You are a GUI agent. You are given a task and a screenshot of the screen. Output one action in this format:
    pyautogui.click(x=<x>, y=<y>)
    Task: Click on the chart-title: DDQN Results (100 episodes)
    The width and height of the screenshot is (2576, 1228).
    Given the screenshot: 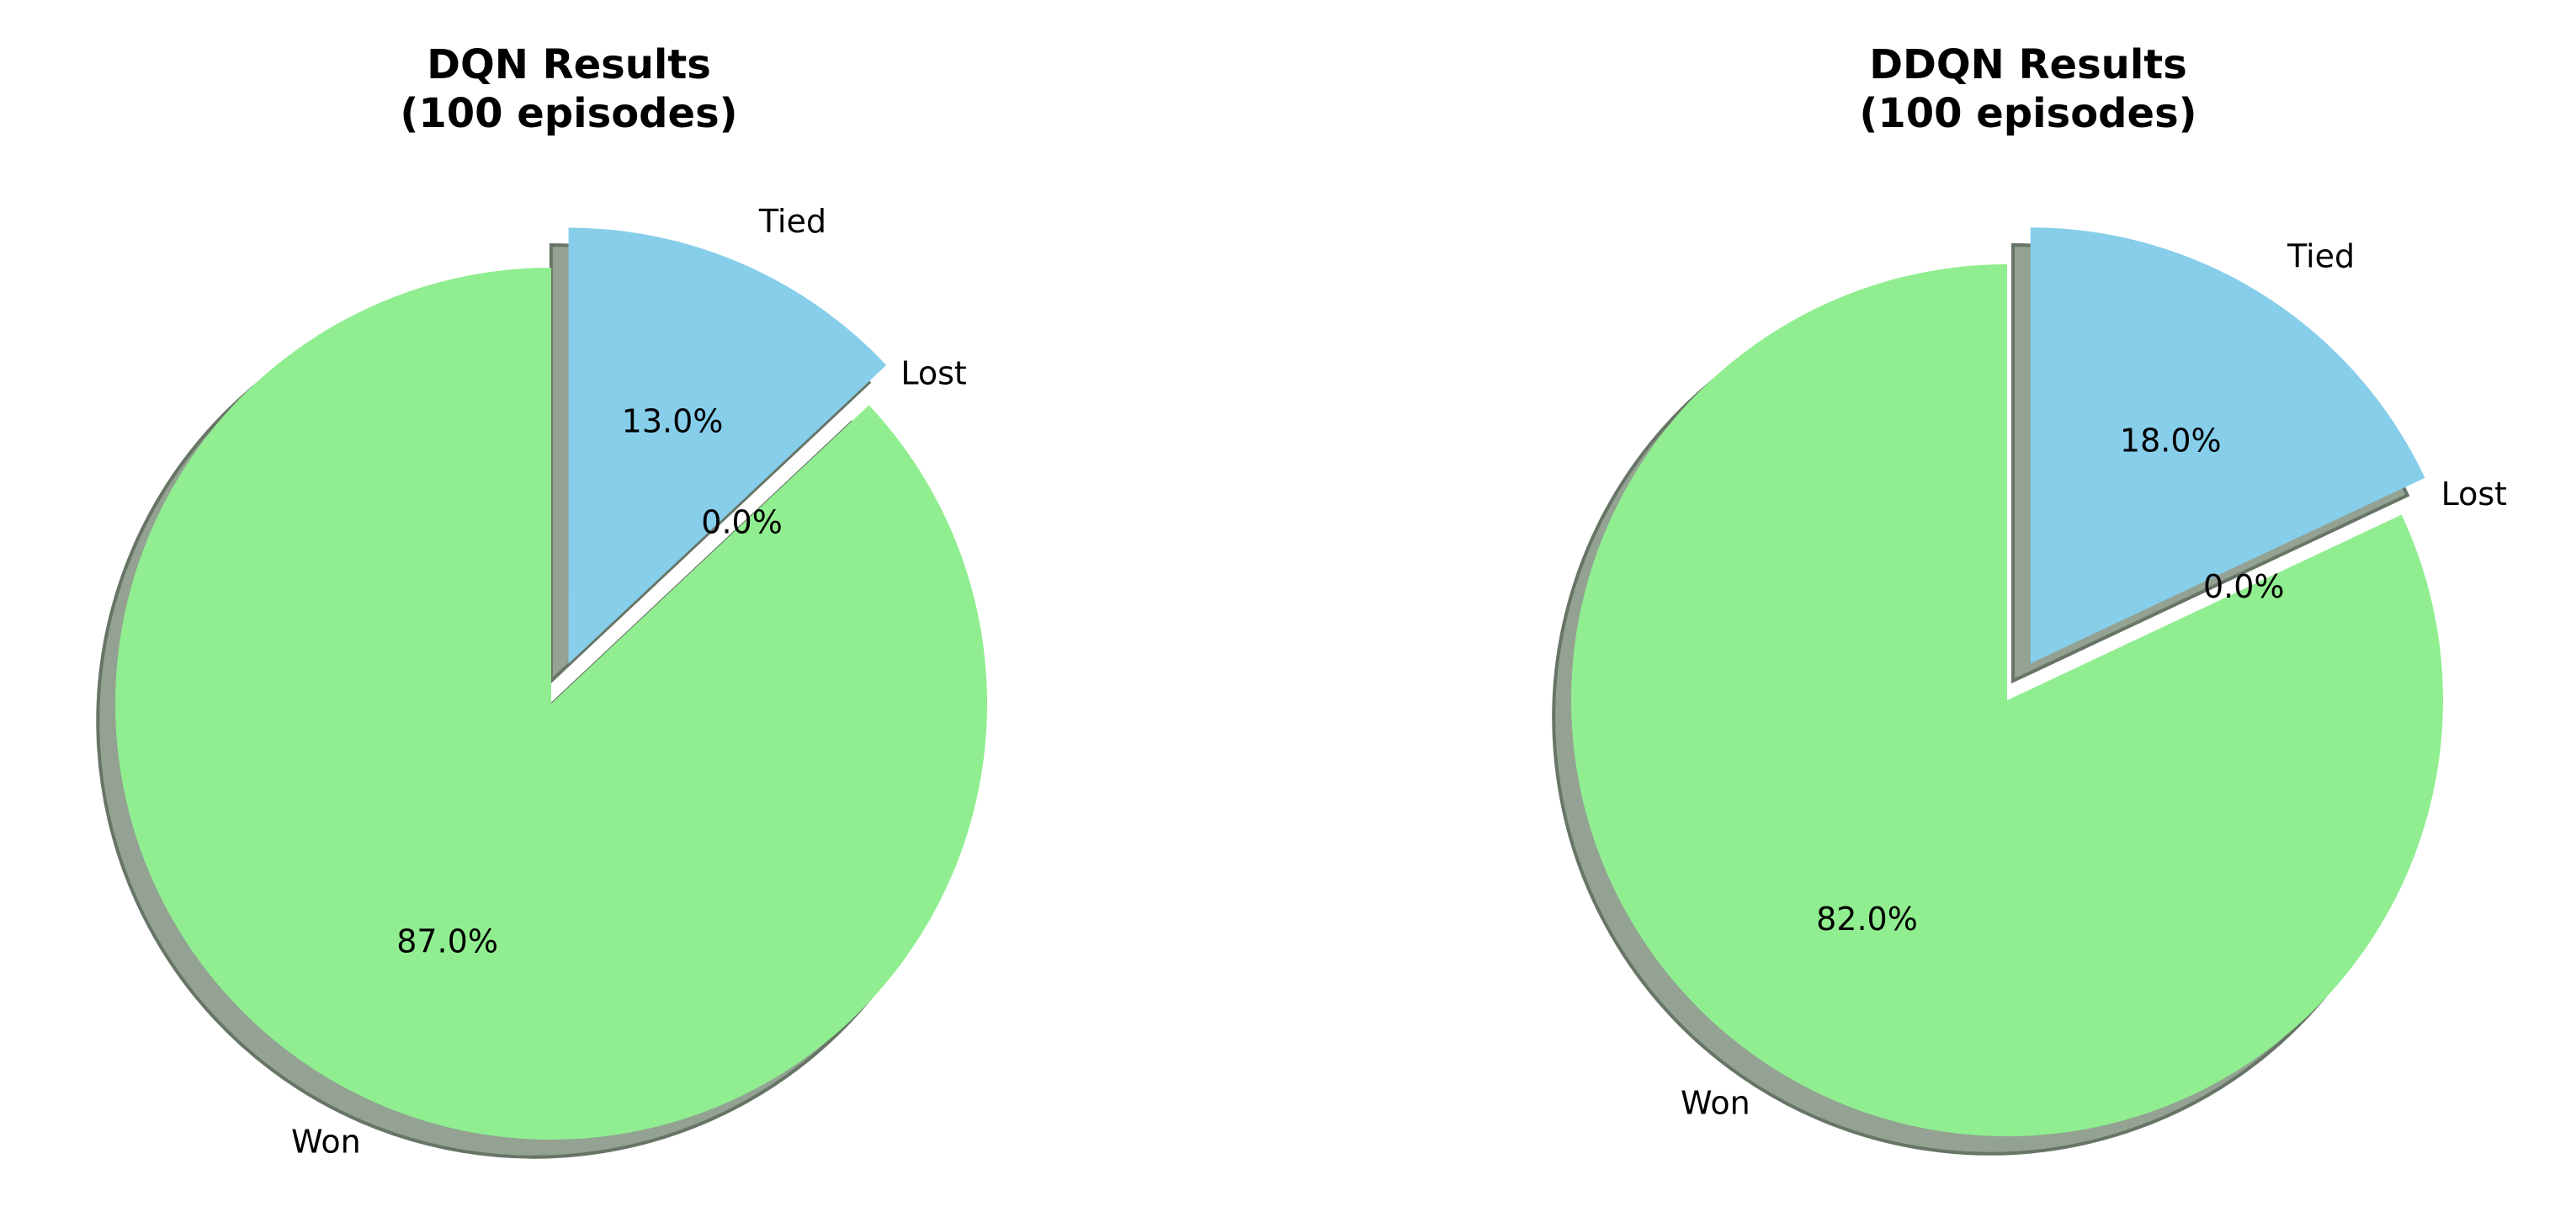 What is the action you would take?
    pyautogui.click(x=2028, y=89)
    